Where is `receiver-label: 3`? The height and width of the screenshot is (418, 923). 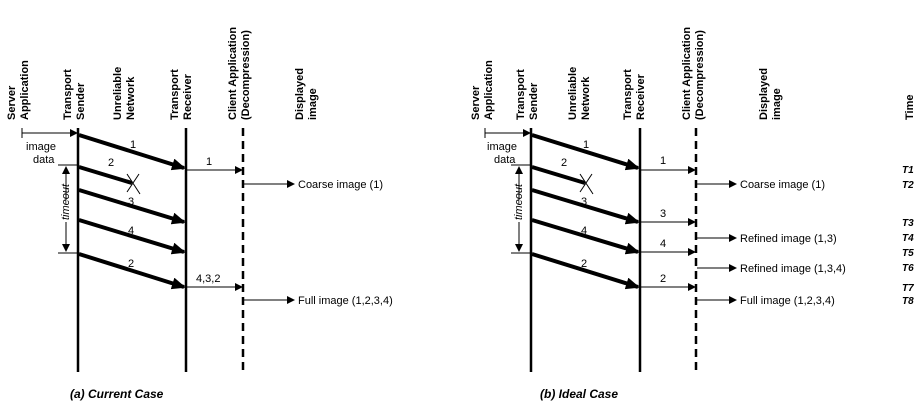 receiver-label: 3 is located at coordinates (663, 214).